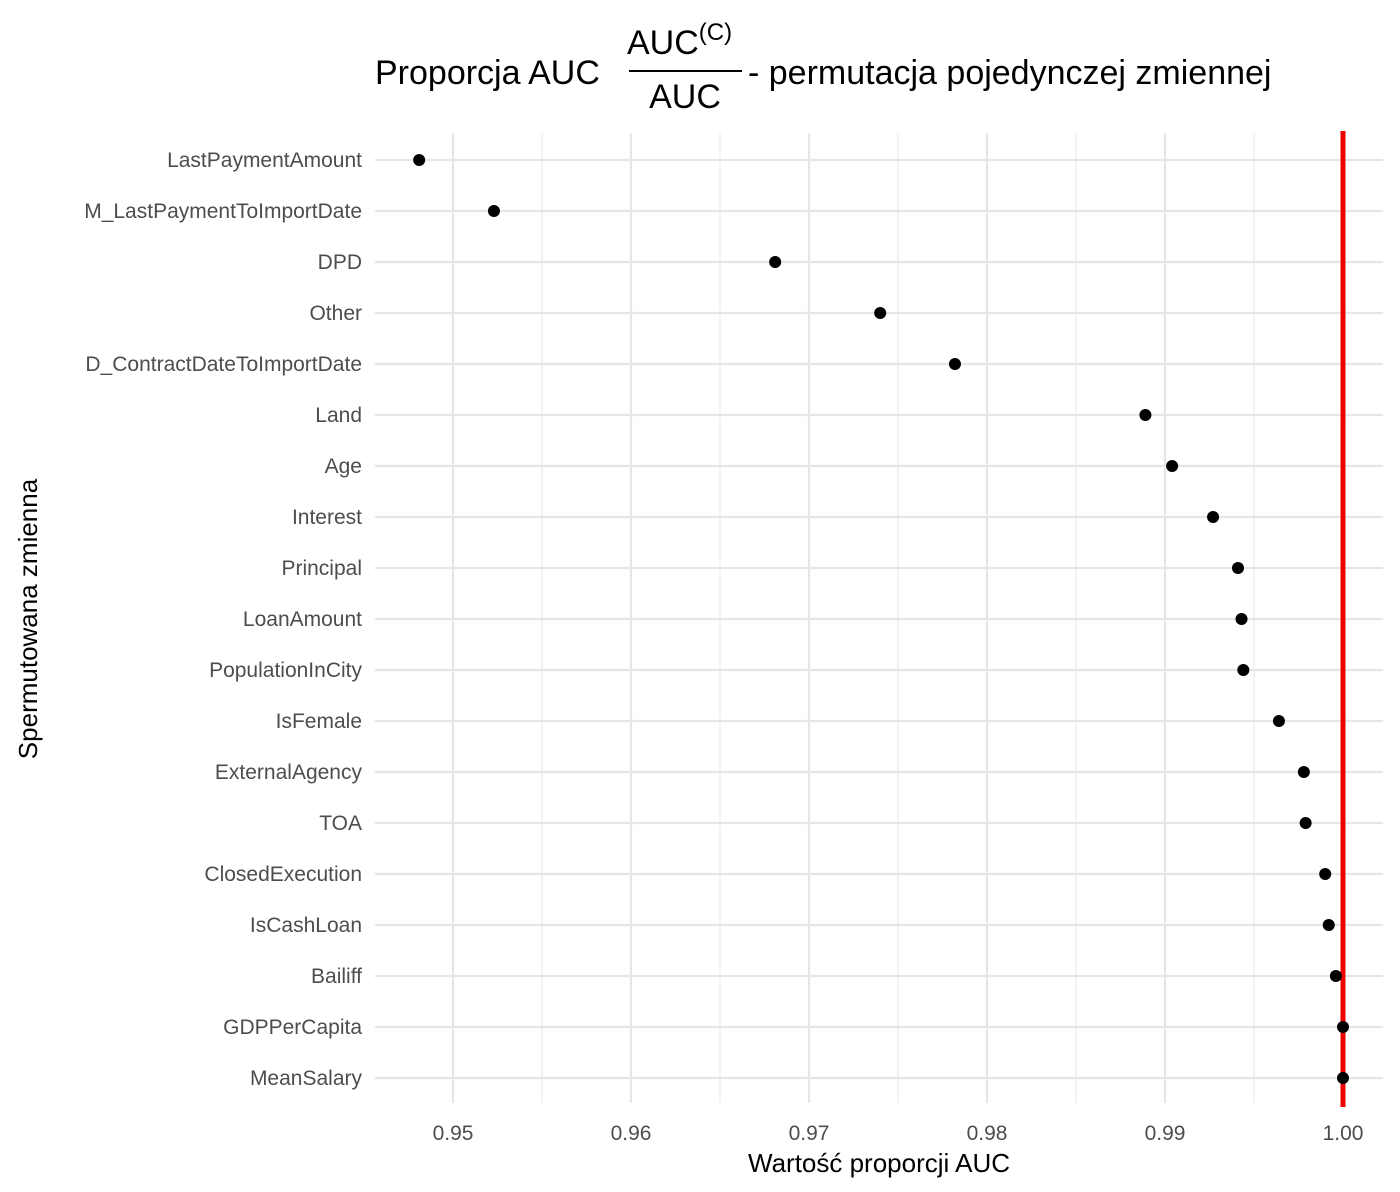 Image resolution: width=1400 pixels, height=1192 pixels. I want to click on y-tick-label: GDPPerCapita, so click(292, 1027).